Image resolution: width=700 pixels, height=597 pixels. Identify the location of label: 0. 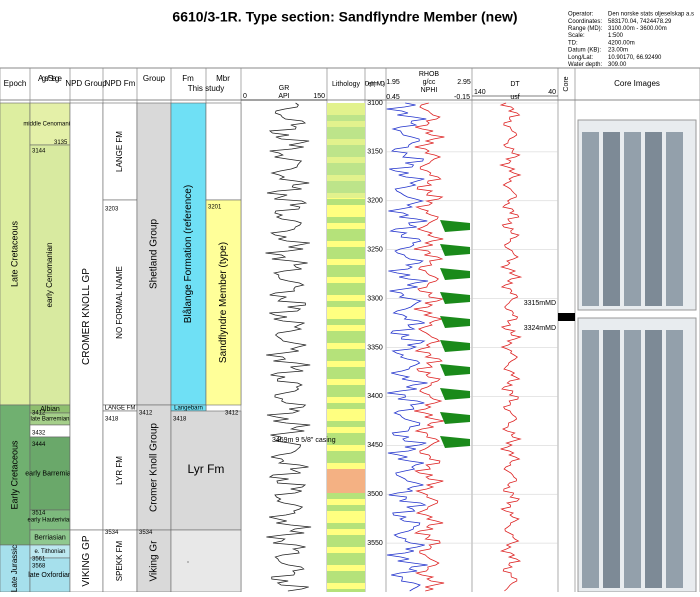
(245, 96).